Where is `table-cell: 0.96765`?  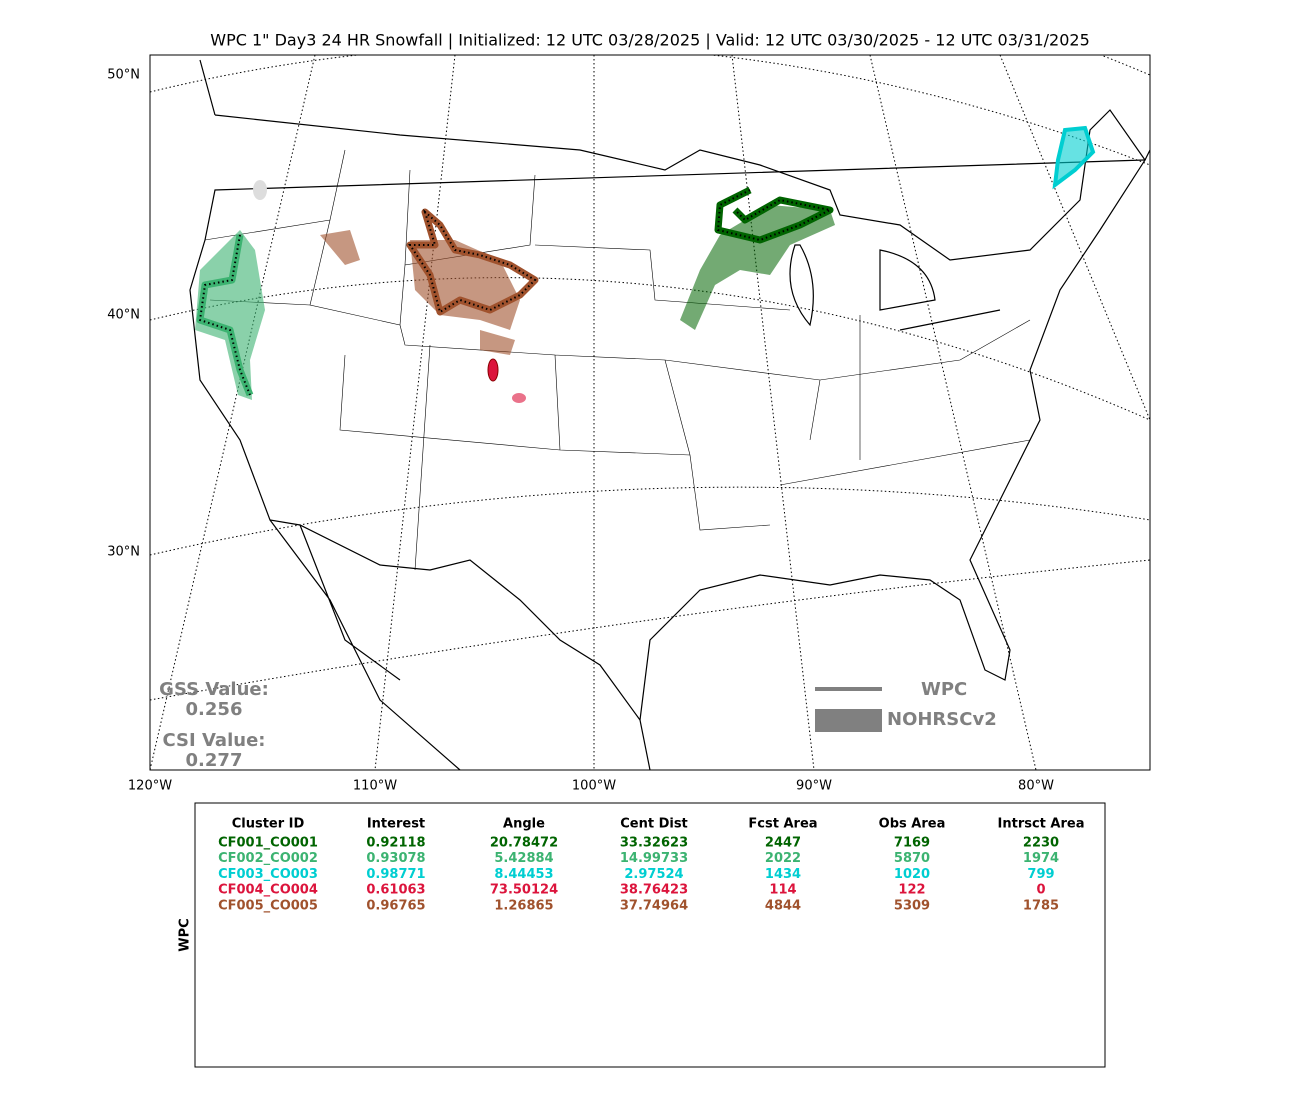 table-cell: 0.96765 is located at coordinates (395, 905).